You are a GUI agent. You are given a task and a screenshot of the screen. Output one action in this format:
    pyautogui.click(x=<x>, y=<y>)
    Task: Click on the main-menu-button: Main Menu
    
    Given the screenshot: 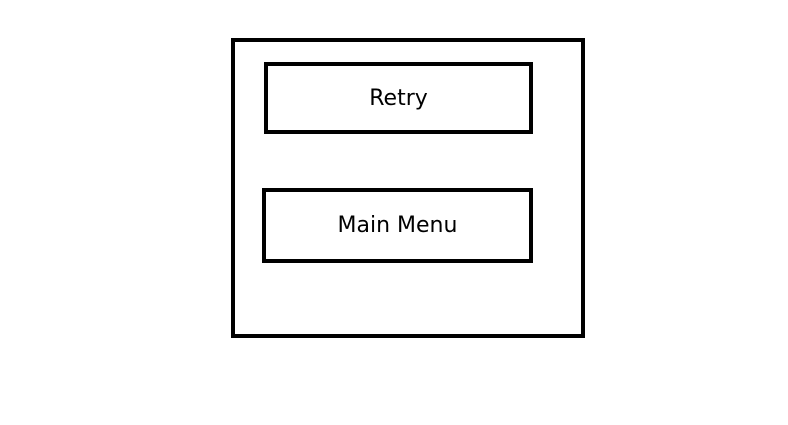 What is the action you would take?
    pyautogui.click(x=397, y=225)
    